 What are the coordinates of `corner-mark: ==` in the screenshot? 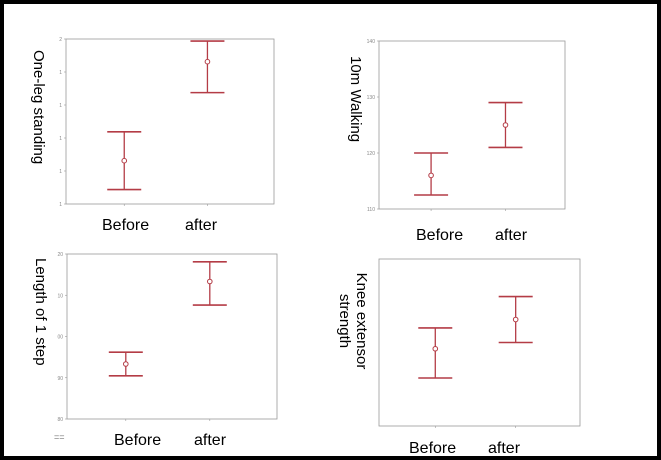 It's located at (59, 437).